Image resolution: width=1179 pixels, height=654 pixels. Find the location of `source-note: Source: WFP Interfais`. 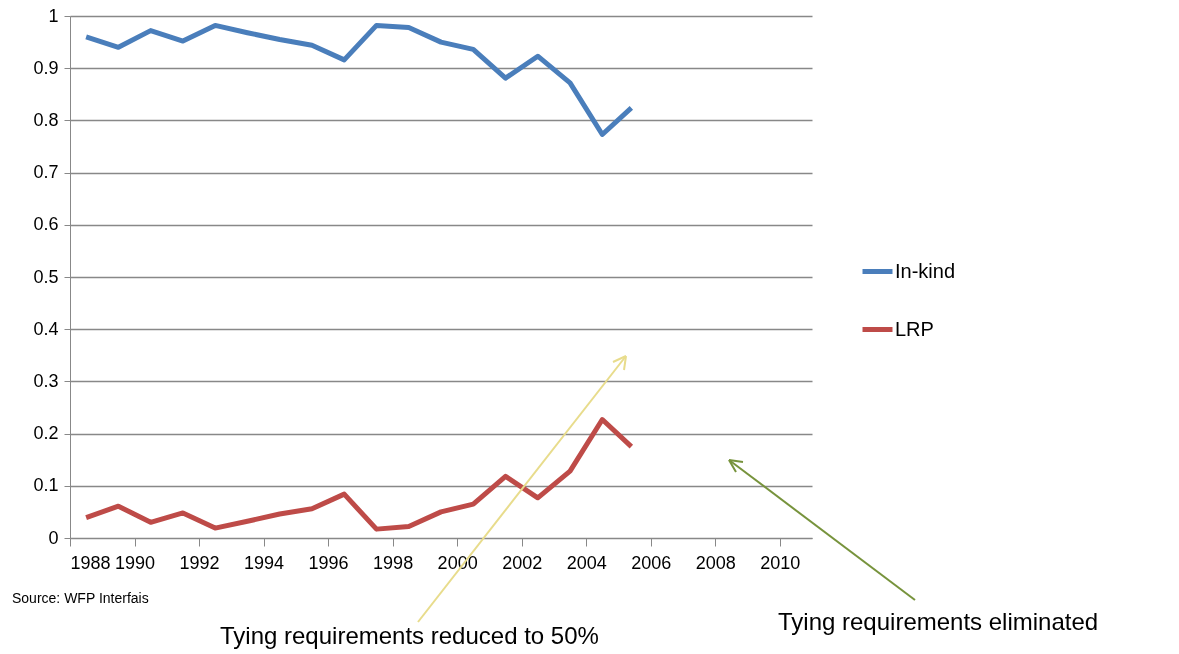

source-note: Source: WFP Interfais is located at coordinates (80, 598).